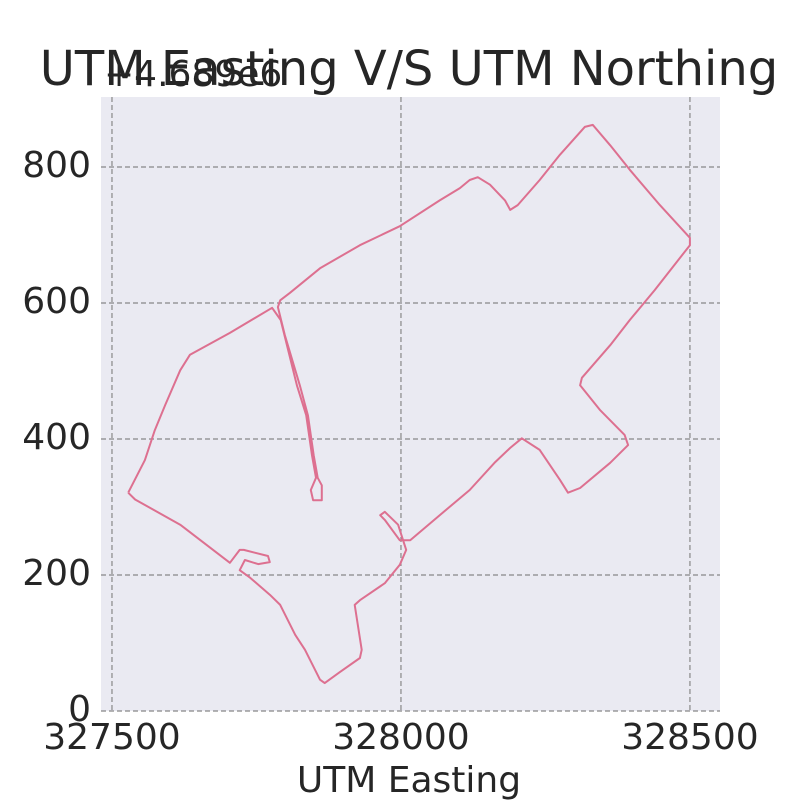  Describe the element at coordinates (56, 165) in the screenshot. I see `y-tick-label: 800` at that location.